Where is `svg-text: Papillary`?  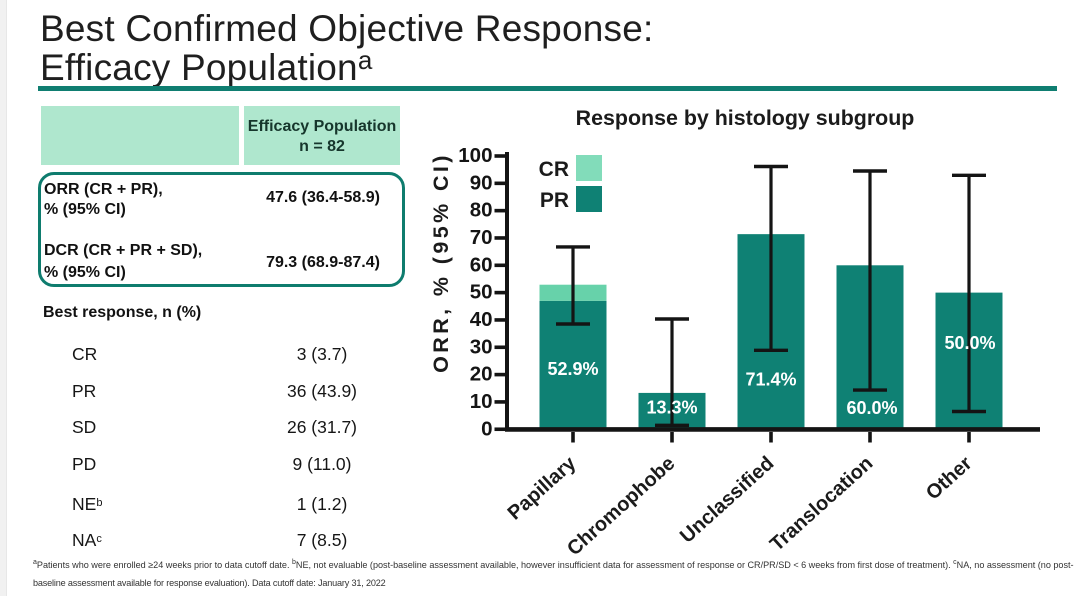
svg-text: Papillary is located at coordinates (542, 488).